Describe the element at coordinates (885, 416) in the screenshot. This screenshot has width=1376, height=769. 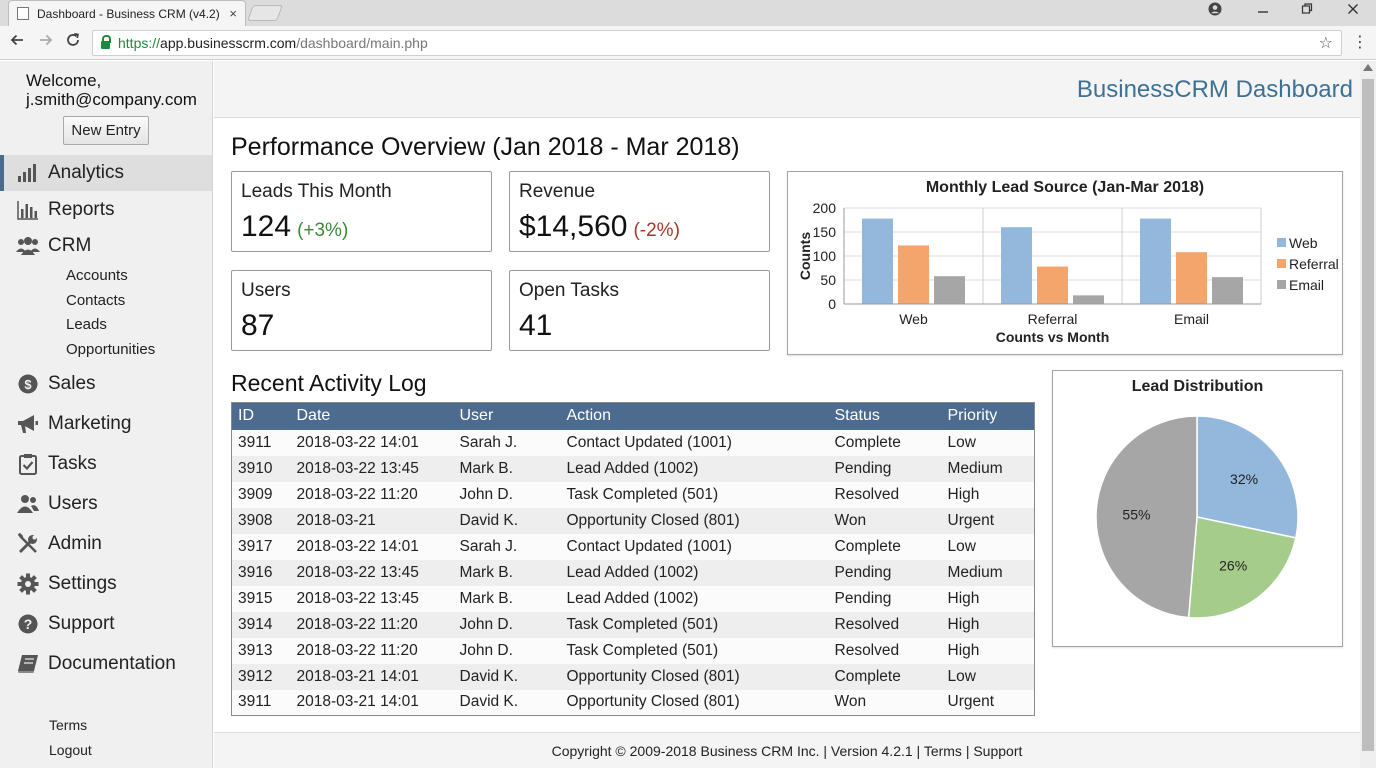
I see `column-header-status: Status` at that location.